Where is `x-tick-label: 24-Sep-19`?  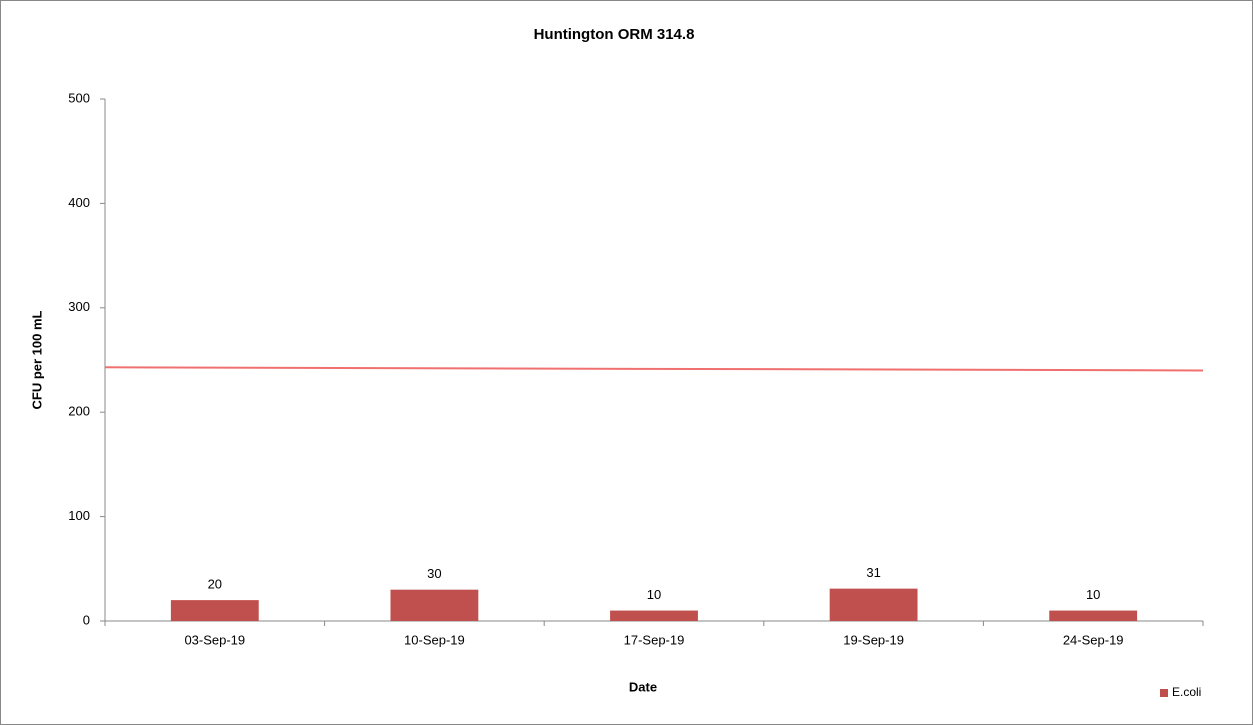 x-tick-label: 24-Sep-19 is located at coordinates (1093, 639).